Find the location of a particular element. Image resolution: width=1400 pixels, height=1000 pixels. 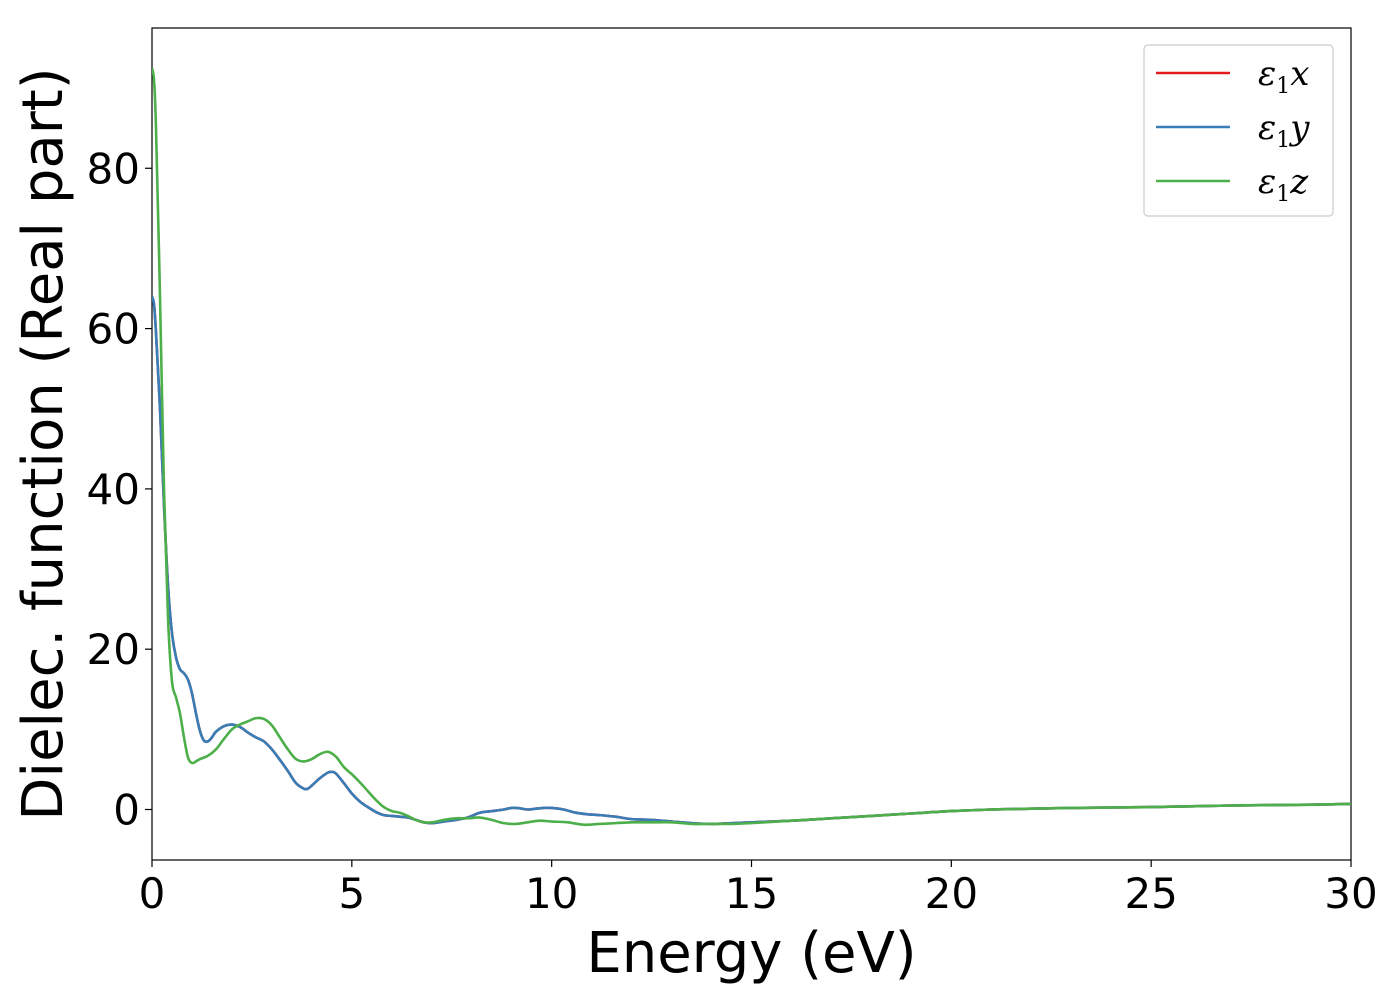

legend-box is located at coordinates (1238, 130).